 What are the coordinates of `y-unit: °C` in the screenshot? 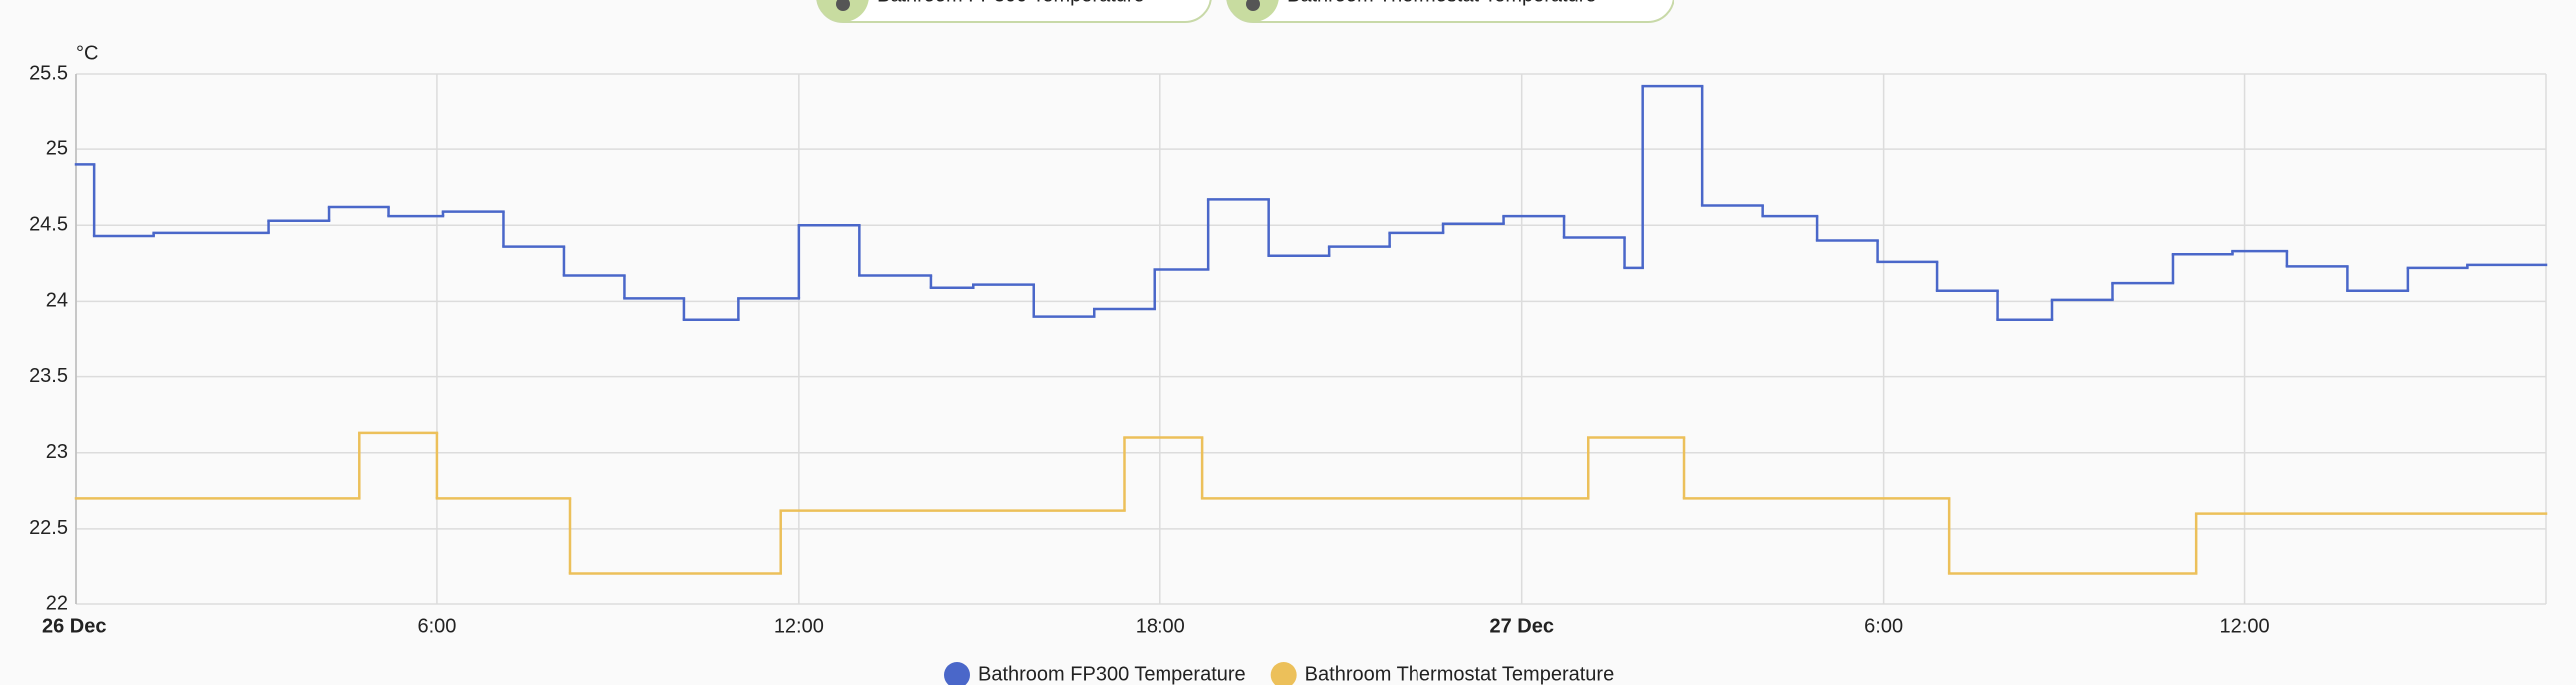 It's located at (87, 53).